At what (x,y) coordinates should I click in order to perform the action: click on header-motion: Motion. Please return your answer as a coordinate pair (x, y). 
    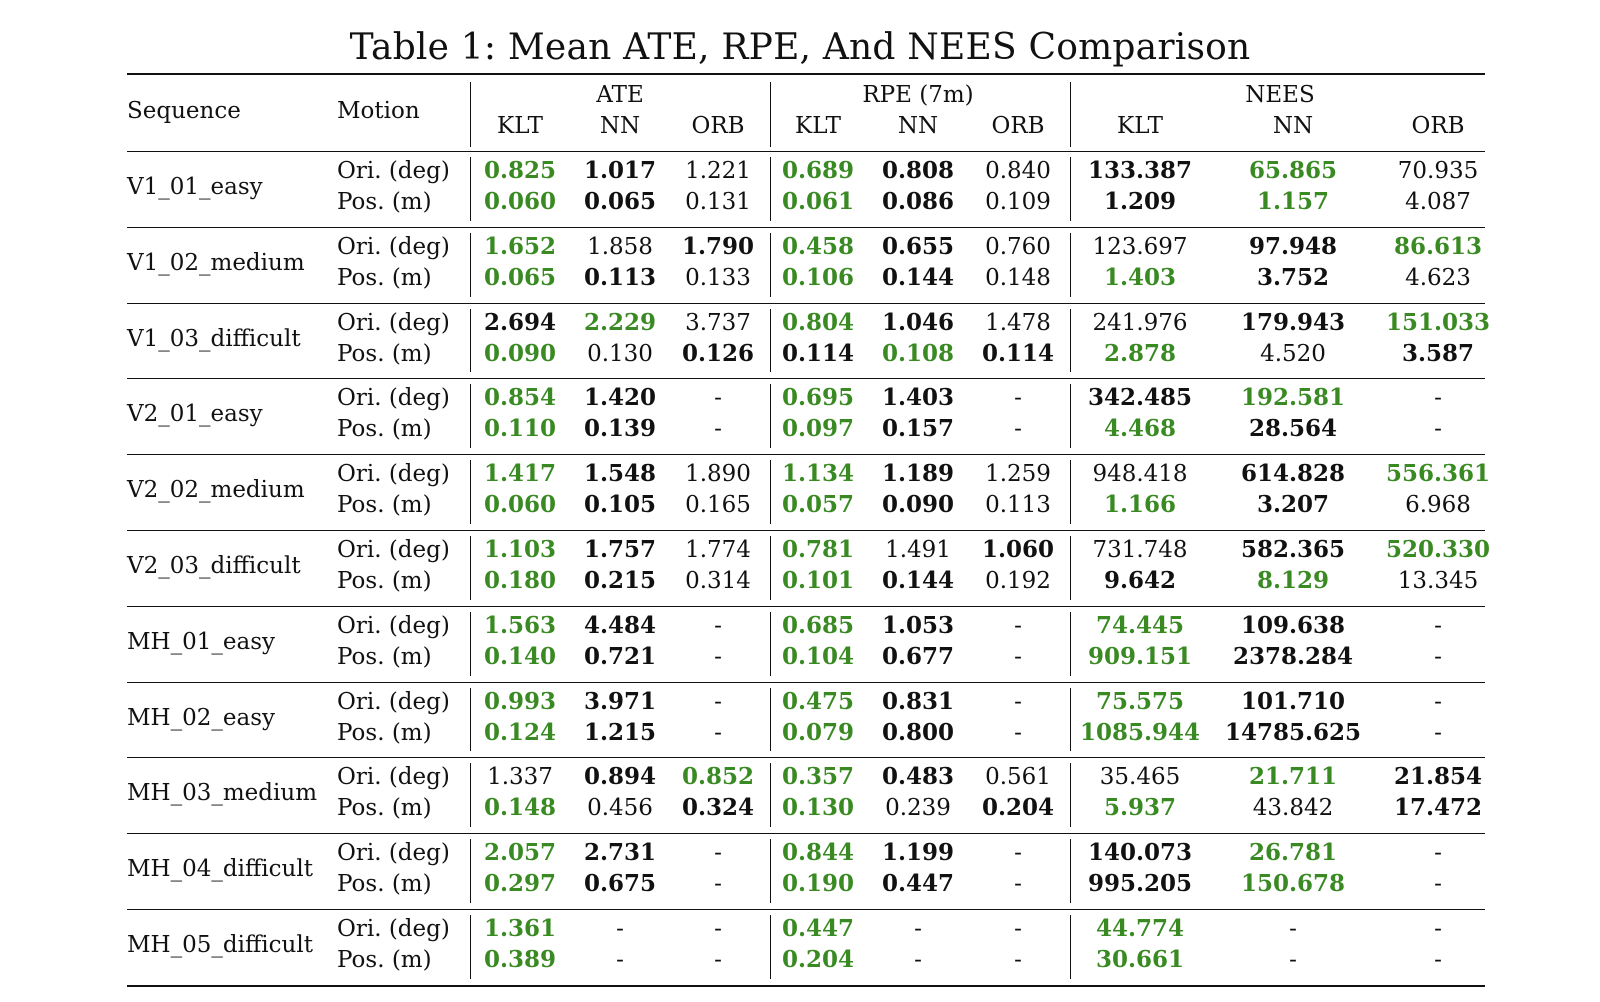
    Looking at the image, I should click on (378, 111).